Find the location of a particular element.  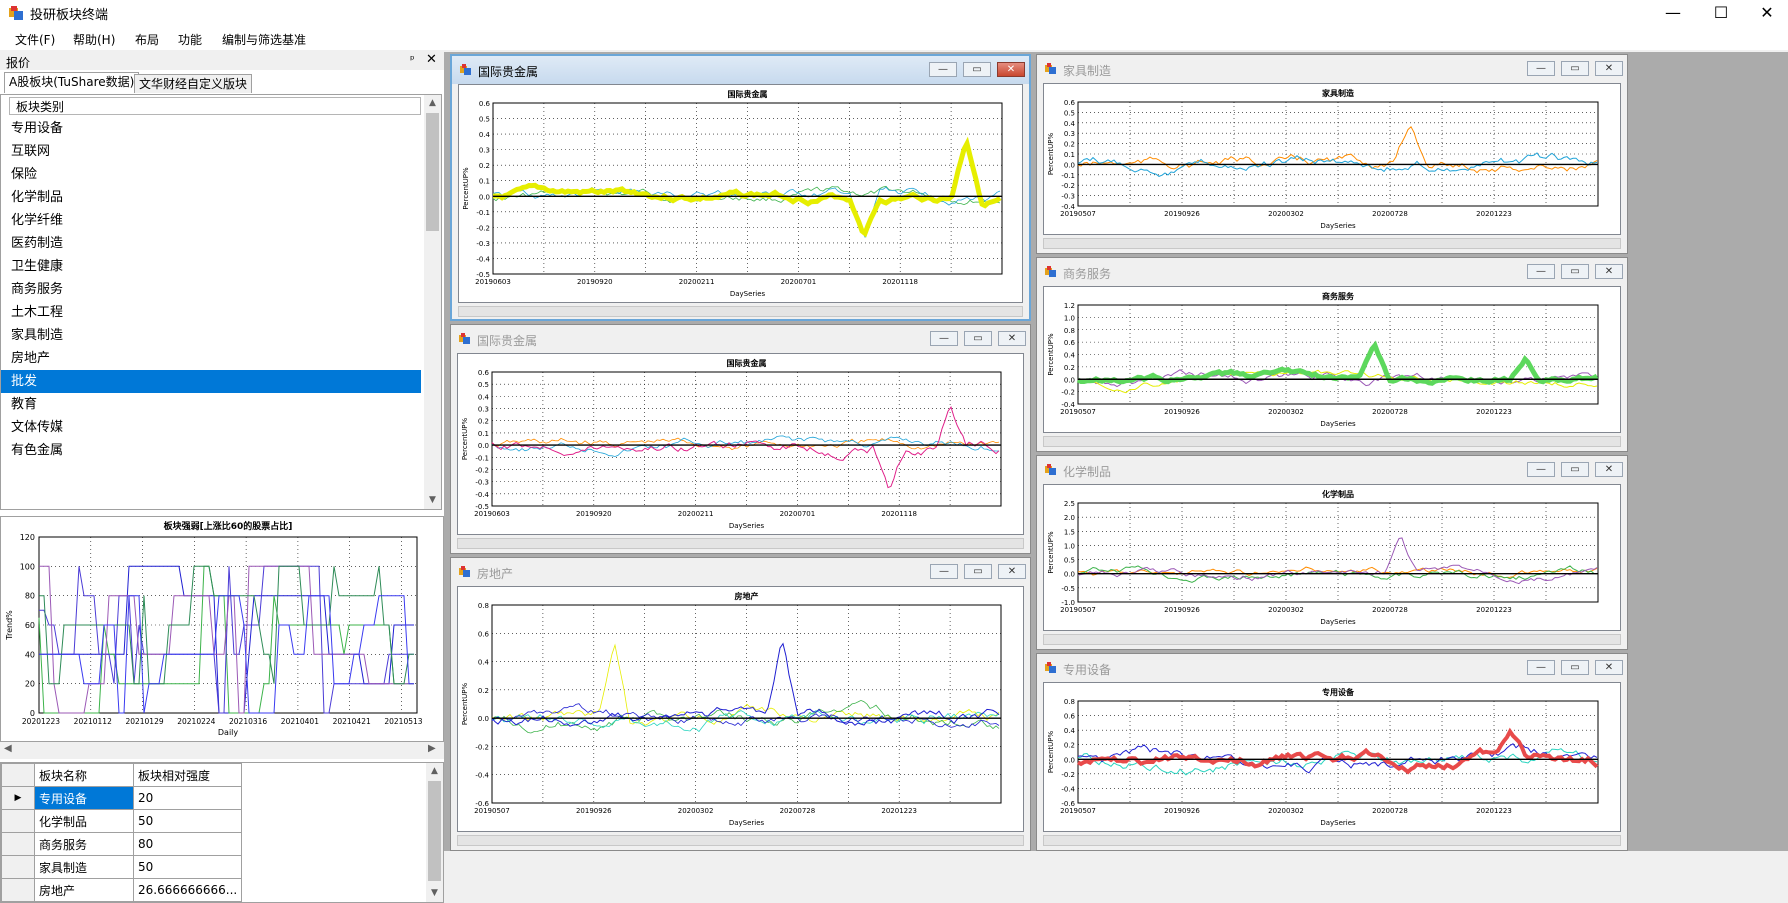

col-sector-name: 板块名称 is located at coordinates (84, 775).